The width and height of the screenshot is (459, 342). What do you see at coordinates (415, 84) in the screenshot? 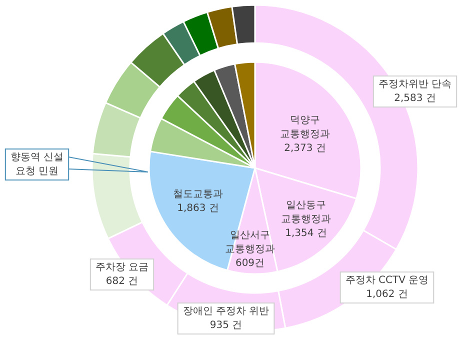
I see `slice-label: 주정차위반 단속` at bounding box center [415, 84].